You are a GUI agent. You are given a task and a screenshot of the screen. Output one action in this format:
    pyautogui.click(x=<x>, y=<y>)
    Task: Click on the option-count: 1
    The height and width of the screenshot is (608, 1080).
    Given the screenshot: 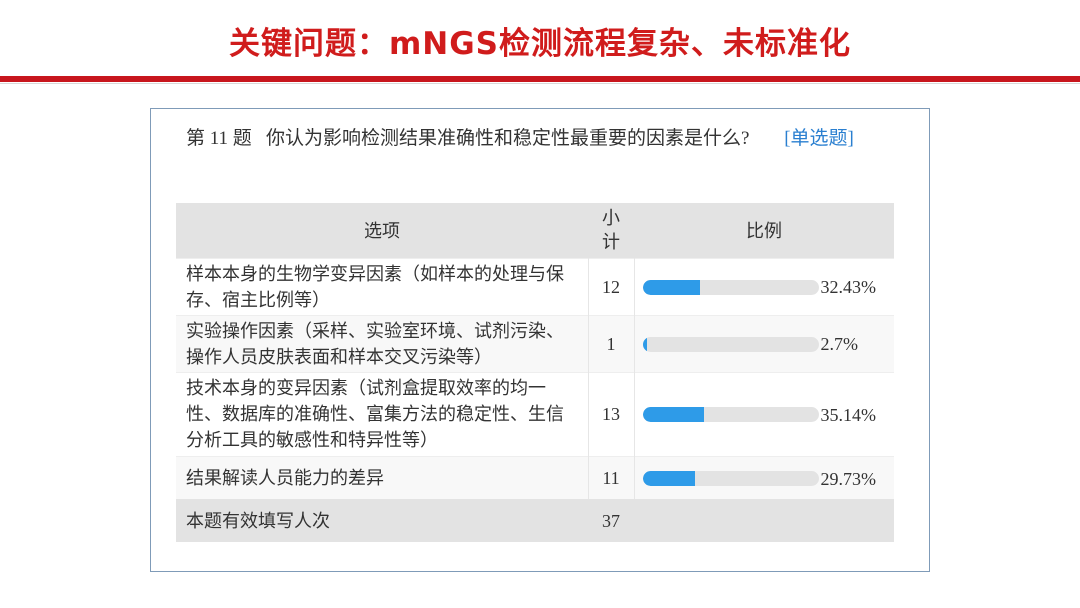 What is the action you would take?
    pyautogui.click(x=611, y=343)
    